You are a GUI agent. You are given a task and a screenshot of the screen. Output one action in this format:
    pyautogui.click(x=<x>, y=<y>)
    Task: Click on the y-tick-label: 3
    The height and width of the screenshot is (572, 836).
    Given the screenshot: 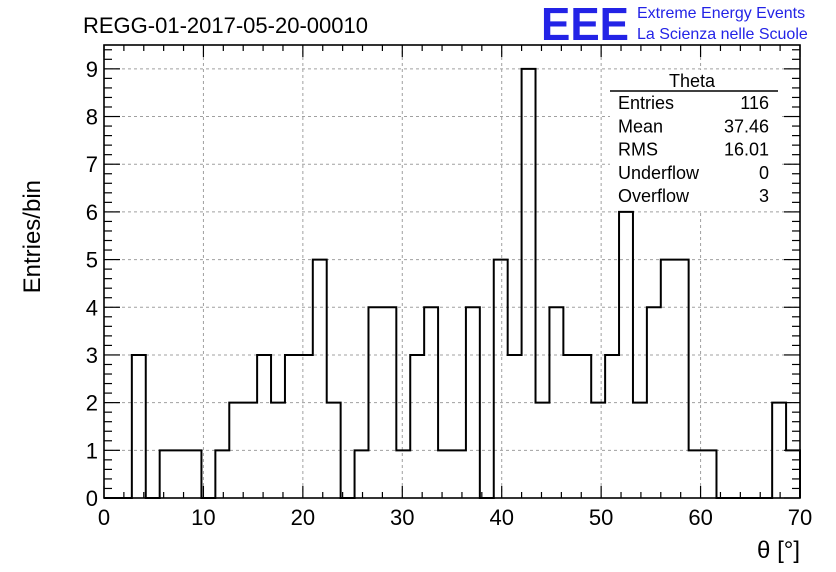 What is the action you would take?
    pyautogui.click(x=92, y=355)
    